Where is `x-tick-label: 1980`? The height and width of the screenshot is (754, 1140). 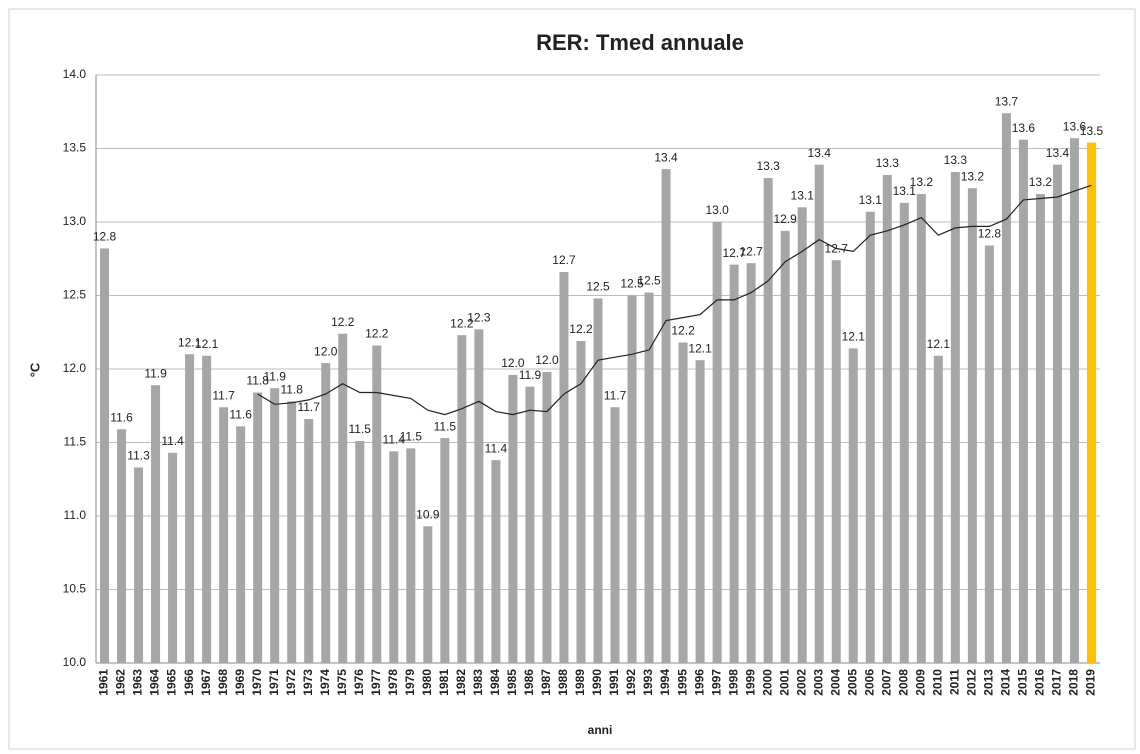 x-tick-label: 1980 is located at coordinates (427, 682).